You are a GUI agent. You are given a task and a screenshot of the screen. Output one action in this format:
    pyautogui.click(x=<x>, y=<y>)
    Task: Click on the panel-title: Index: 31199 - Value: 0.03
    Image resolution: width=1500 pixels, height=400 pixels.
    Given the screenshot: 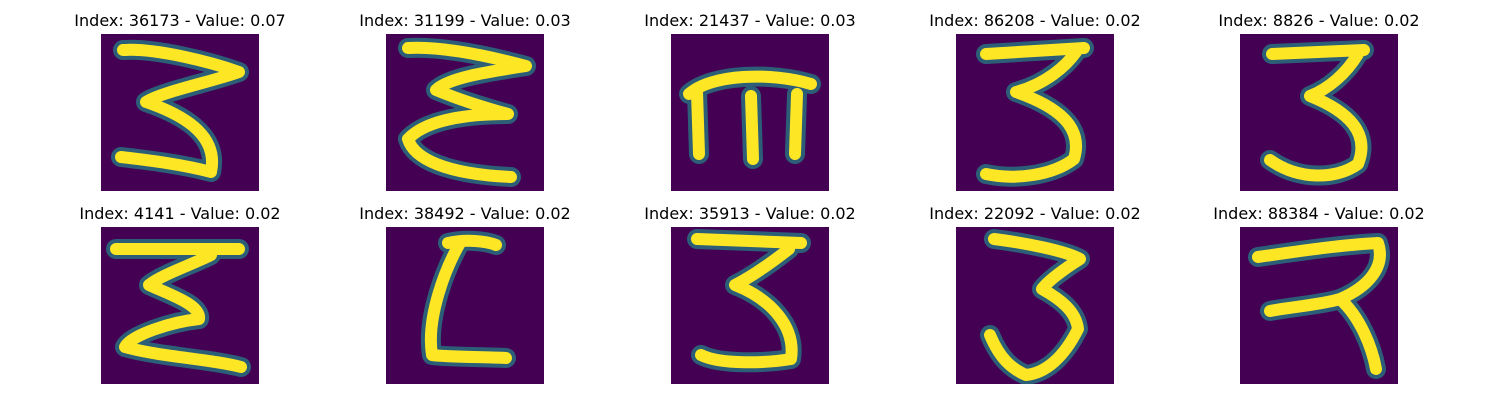 What is the action you would take?
    pyautogui.click(x=465, y=20)
    